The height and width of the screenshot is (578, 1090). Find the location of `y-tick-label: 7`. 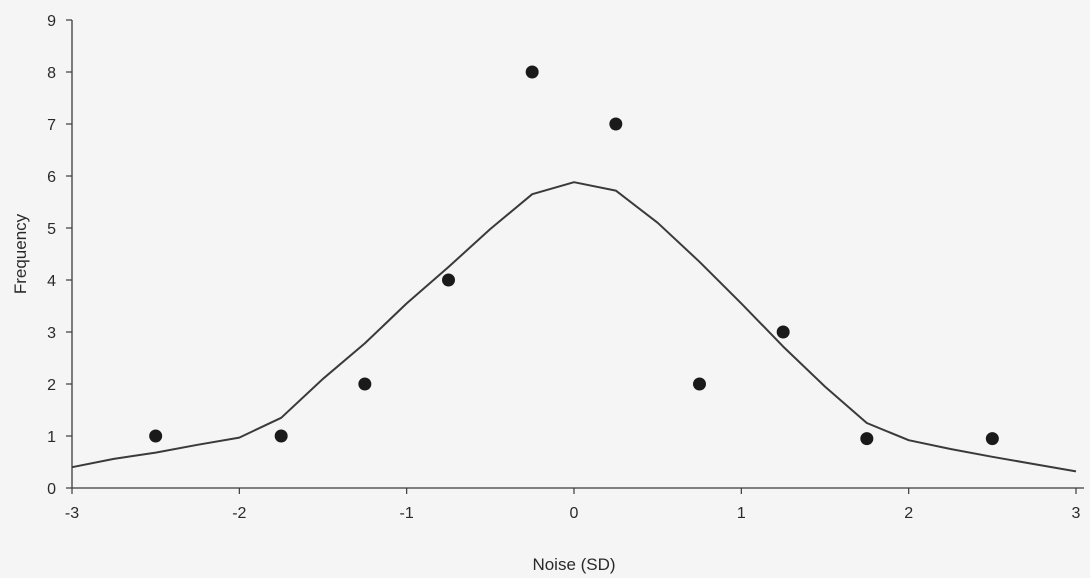

y-tick-label: 7 is located at coordinates (51, 125).